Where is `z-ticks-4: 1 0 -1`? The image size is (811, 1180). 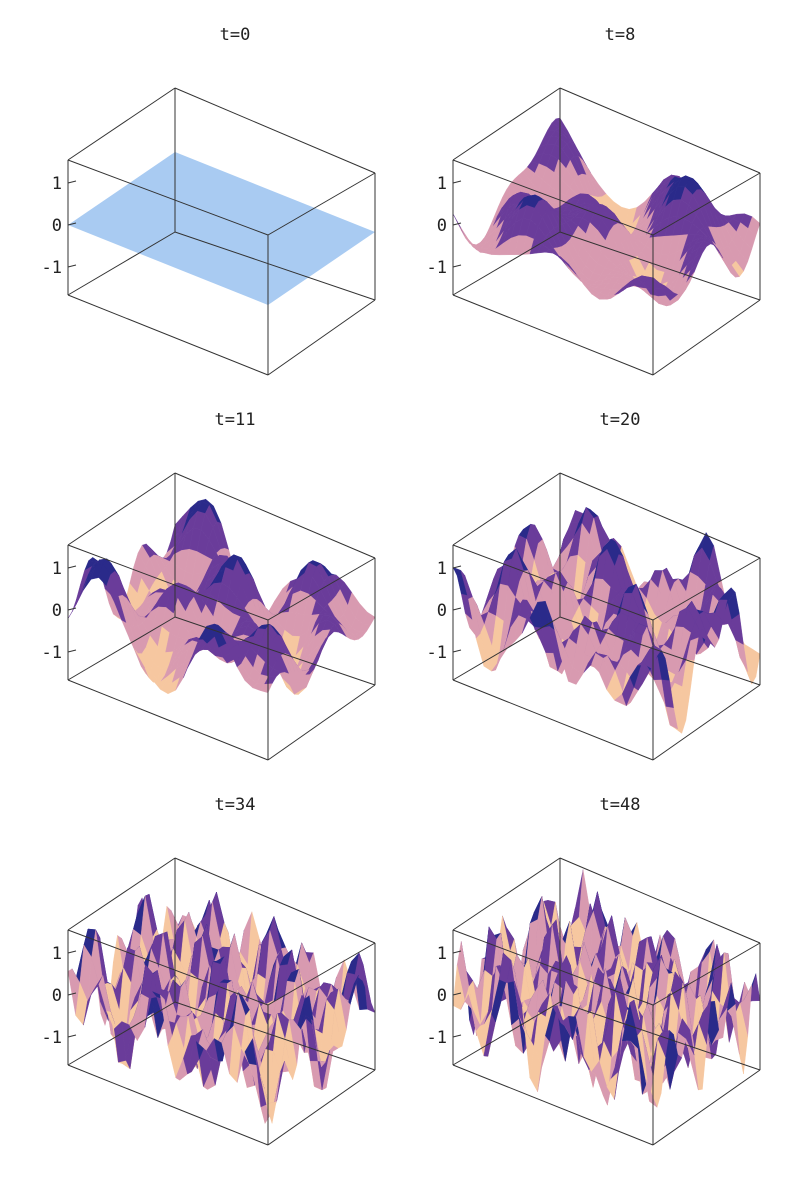 z-ticks-4: 1 0 -1 is located at coordinates (444, 611).